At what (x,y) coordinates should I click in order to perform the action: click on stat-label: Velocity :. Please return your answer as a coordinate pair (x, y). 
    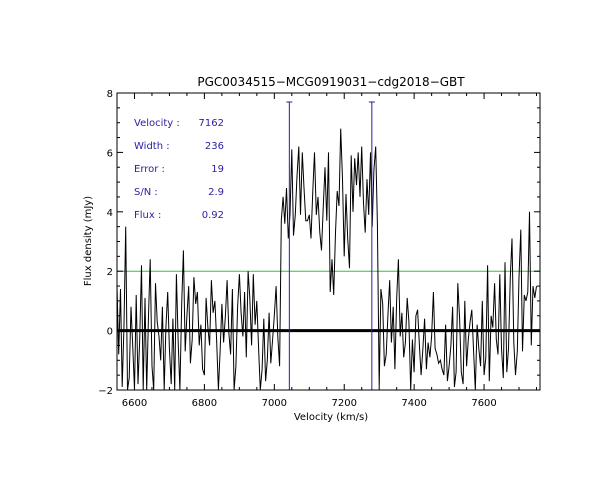
    Looking at the image, I should click on (157, 123).